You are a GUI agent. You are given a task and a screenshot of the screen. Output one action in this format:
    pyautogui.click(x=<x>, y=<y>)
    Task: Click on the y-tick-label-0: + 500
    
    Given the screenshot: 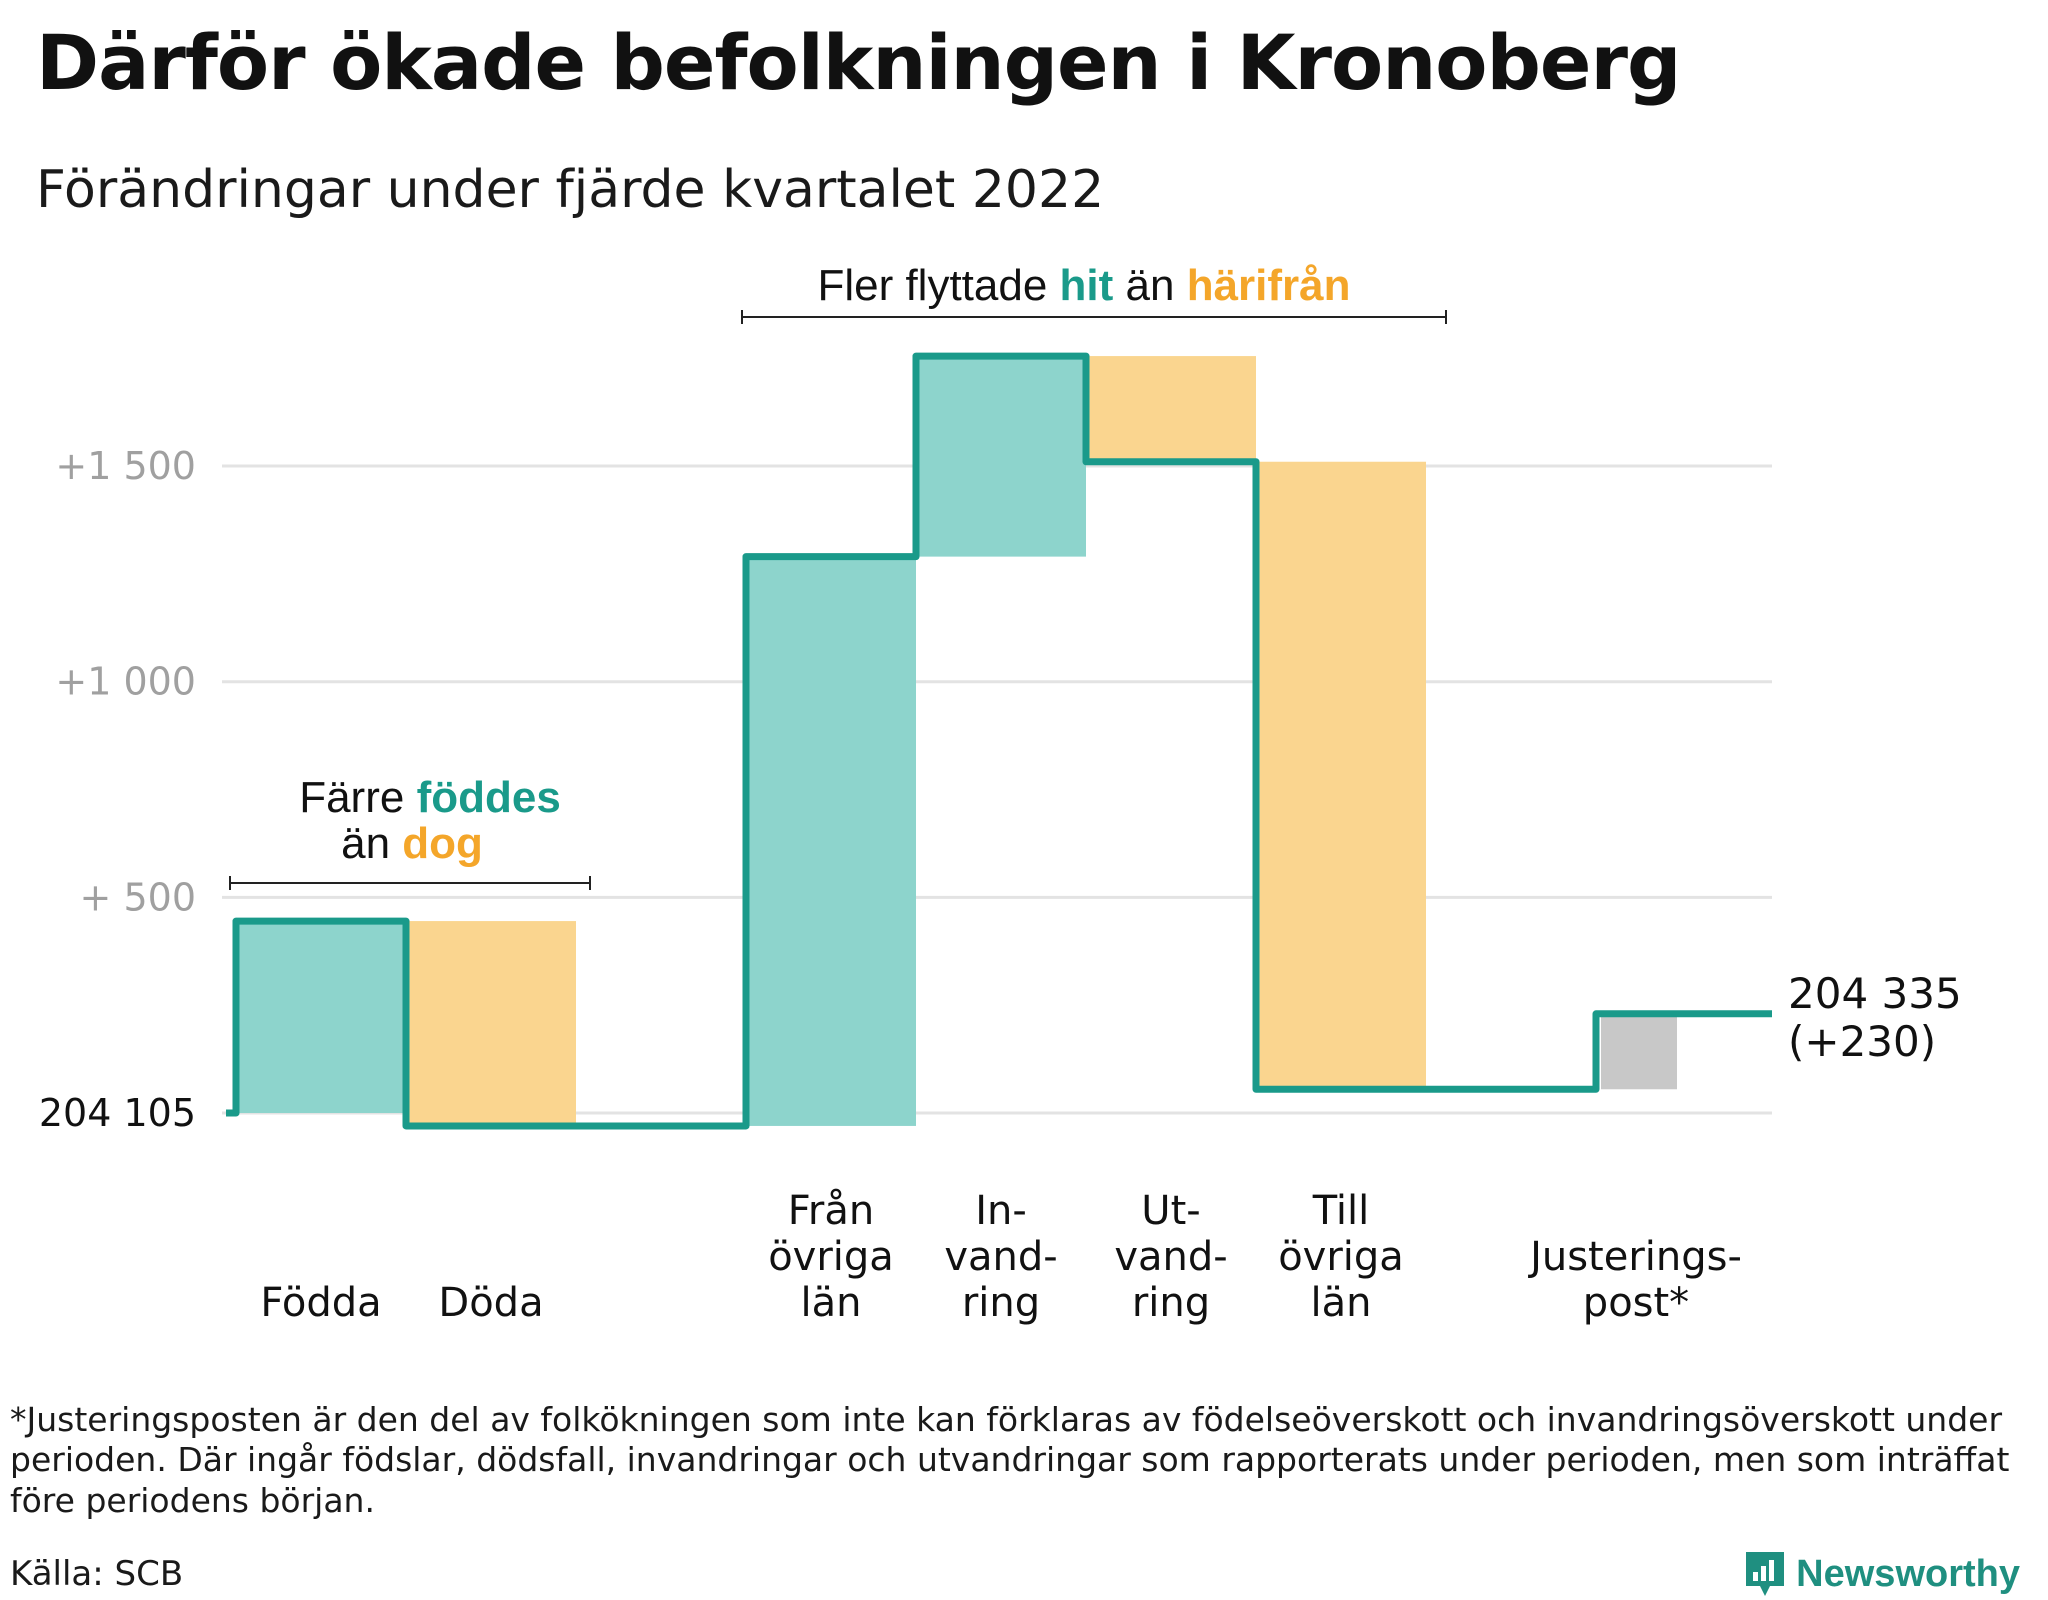 What is the action you would take?
    pyautogui.click(x=138, y=897)
    